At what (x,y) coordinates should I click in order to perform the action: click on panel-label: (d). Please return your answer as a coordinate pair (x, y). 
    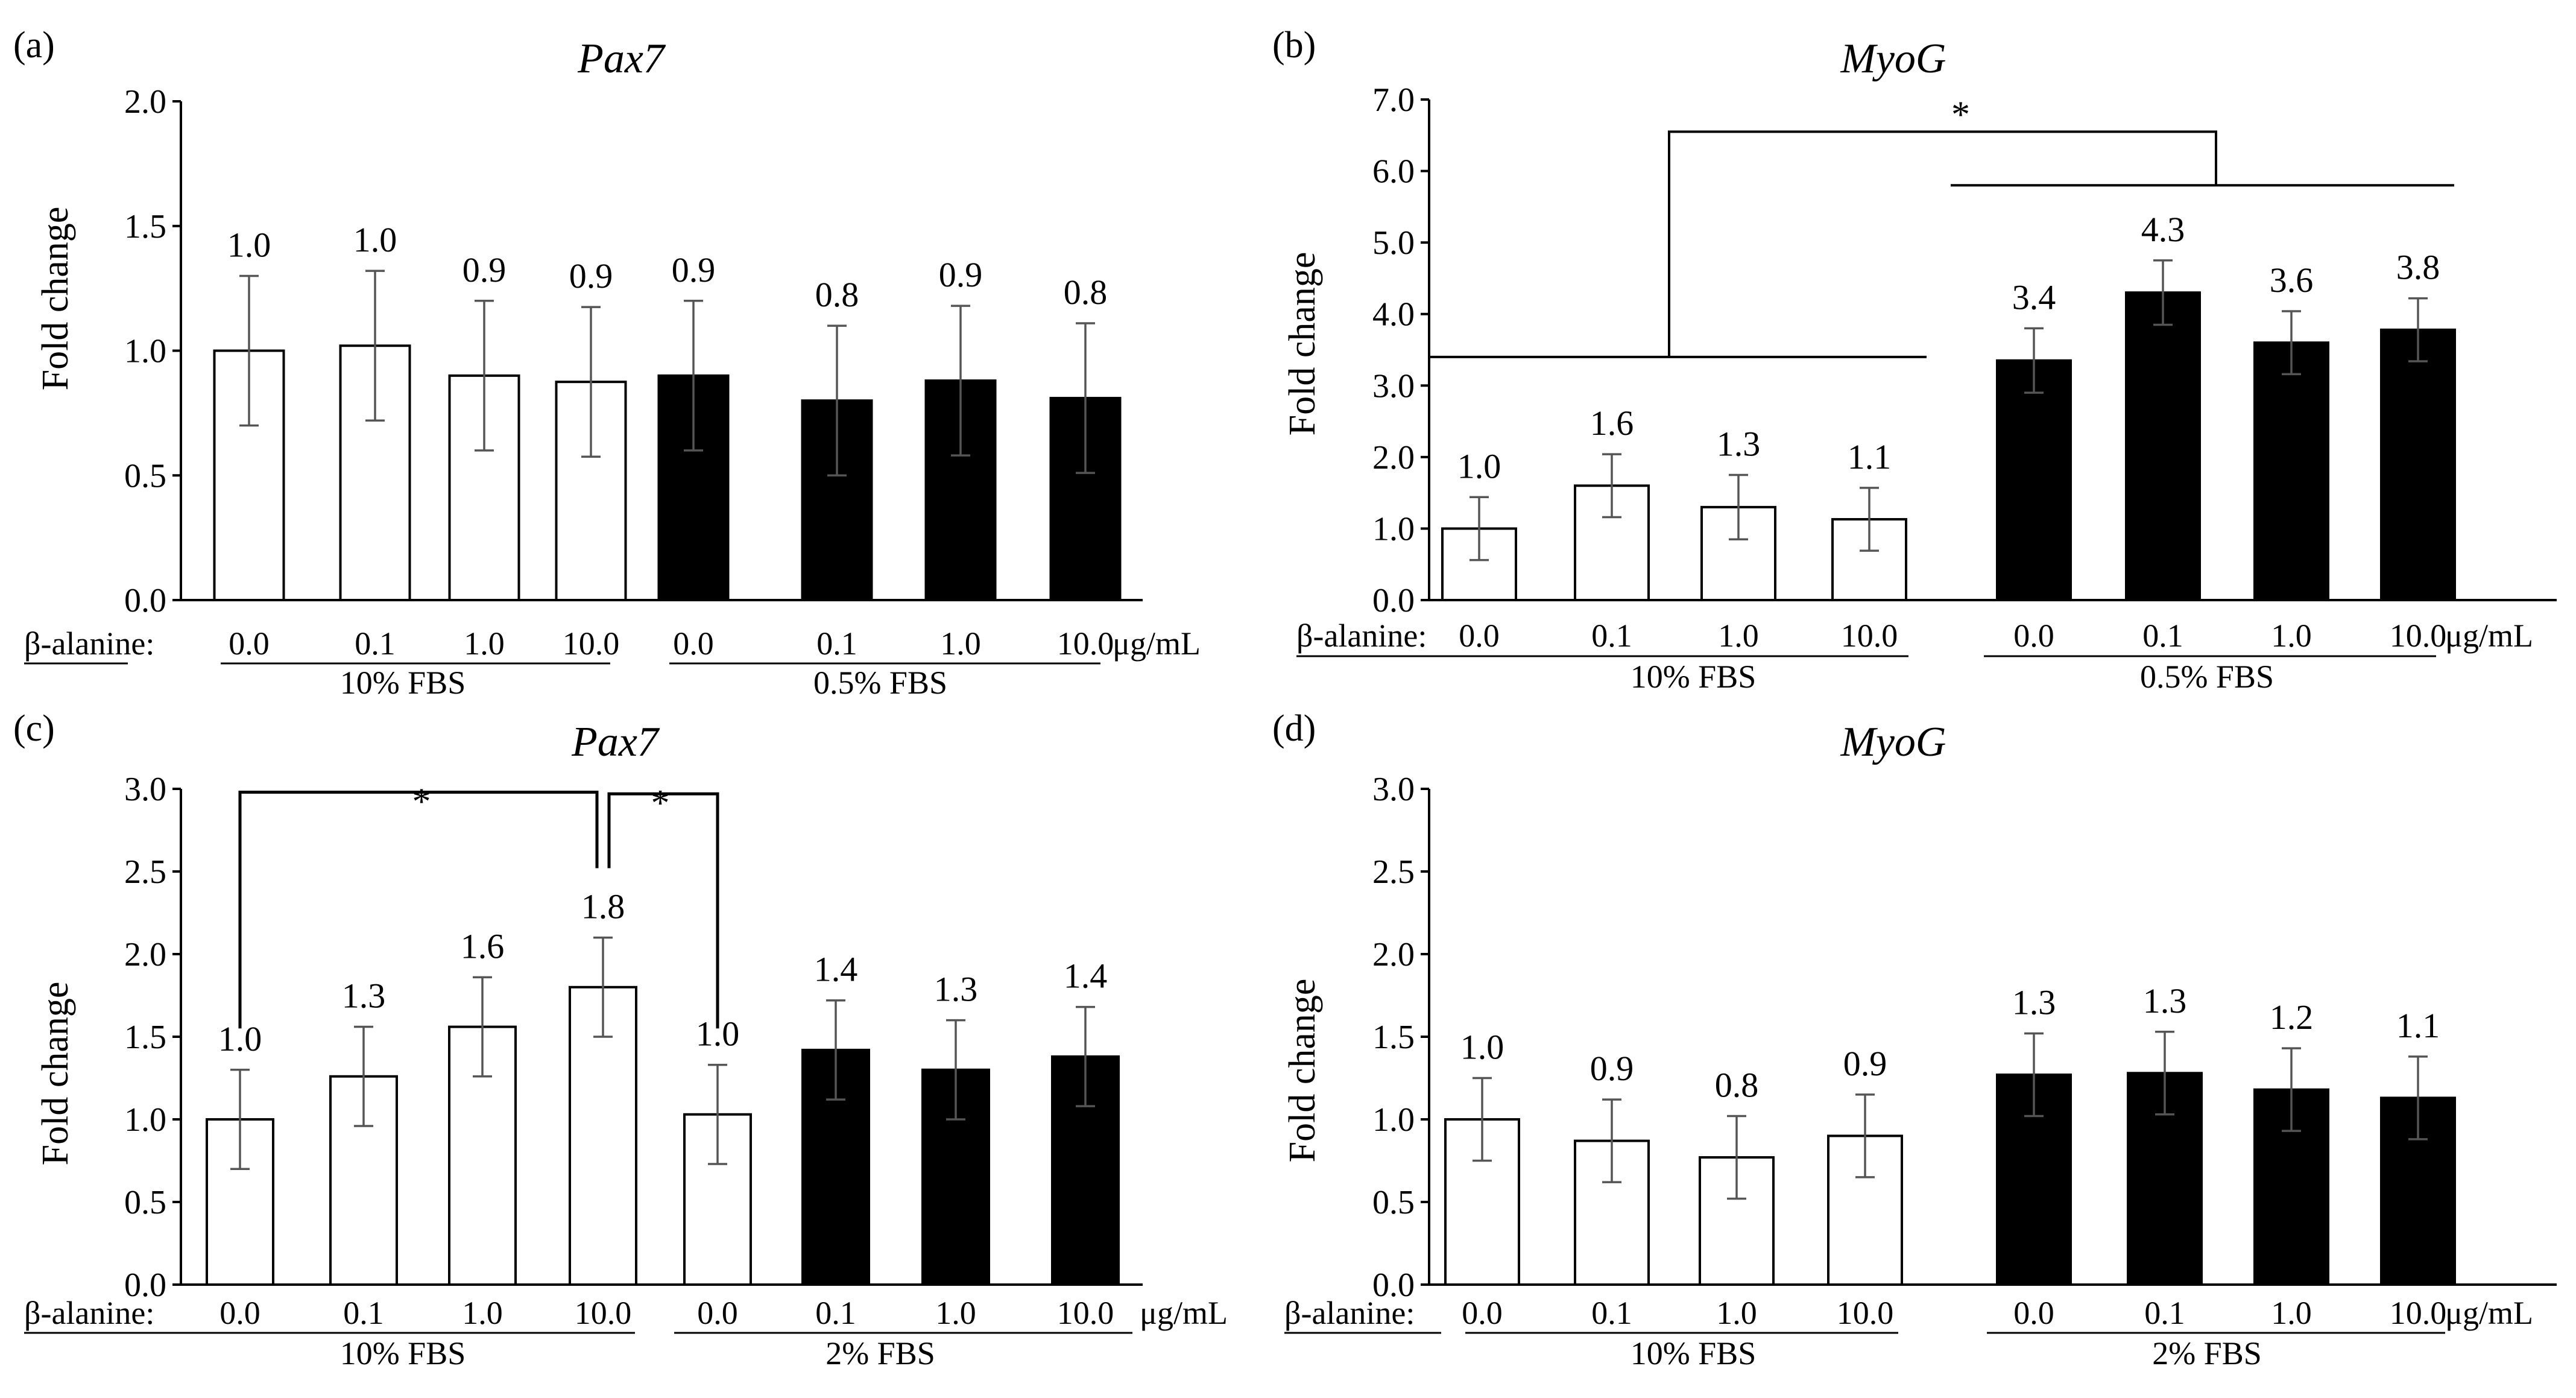
    Looking at the image, I should click on (1294, 728).